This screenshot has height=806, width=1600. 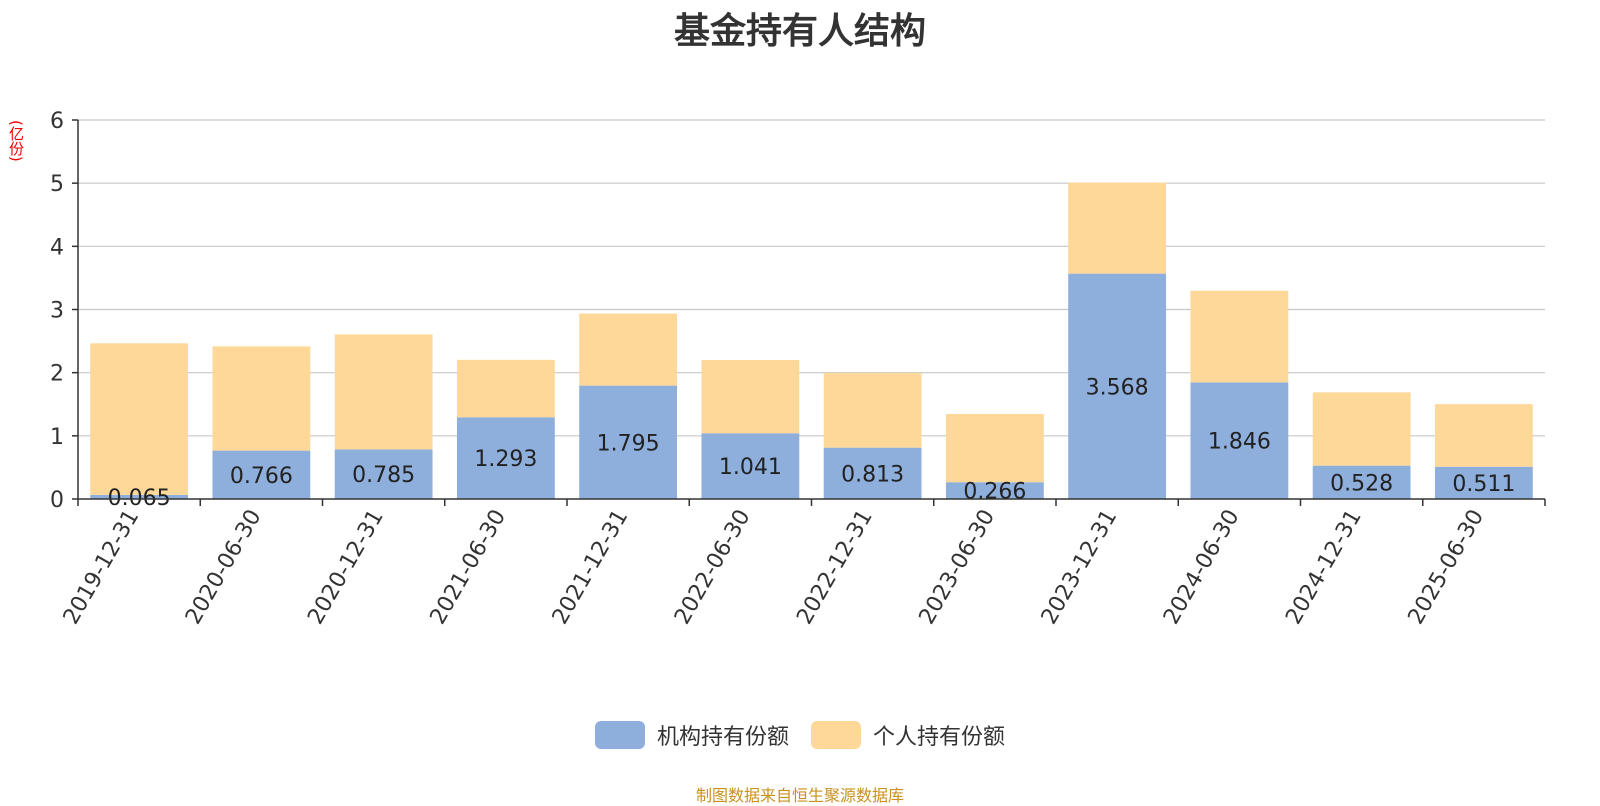 I want to click on x-tick-label: 2024-06-30, so click(x=1202, y=567).